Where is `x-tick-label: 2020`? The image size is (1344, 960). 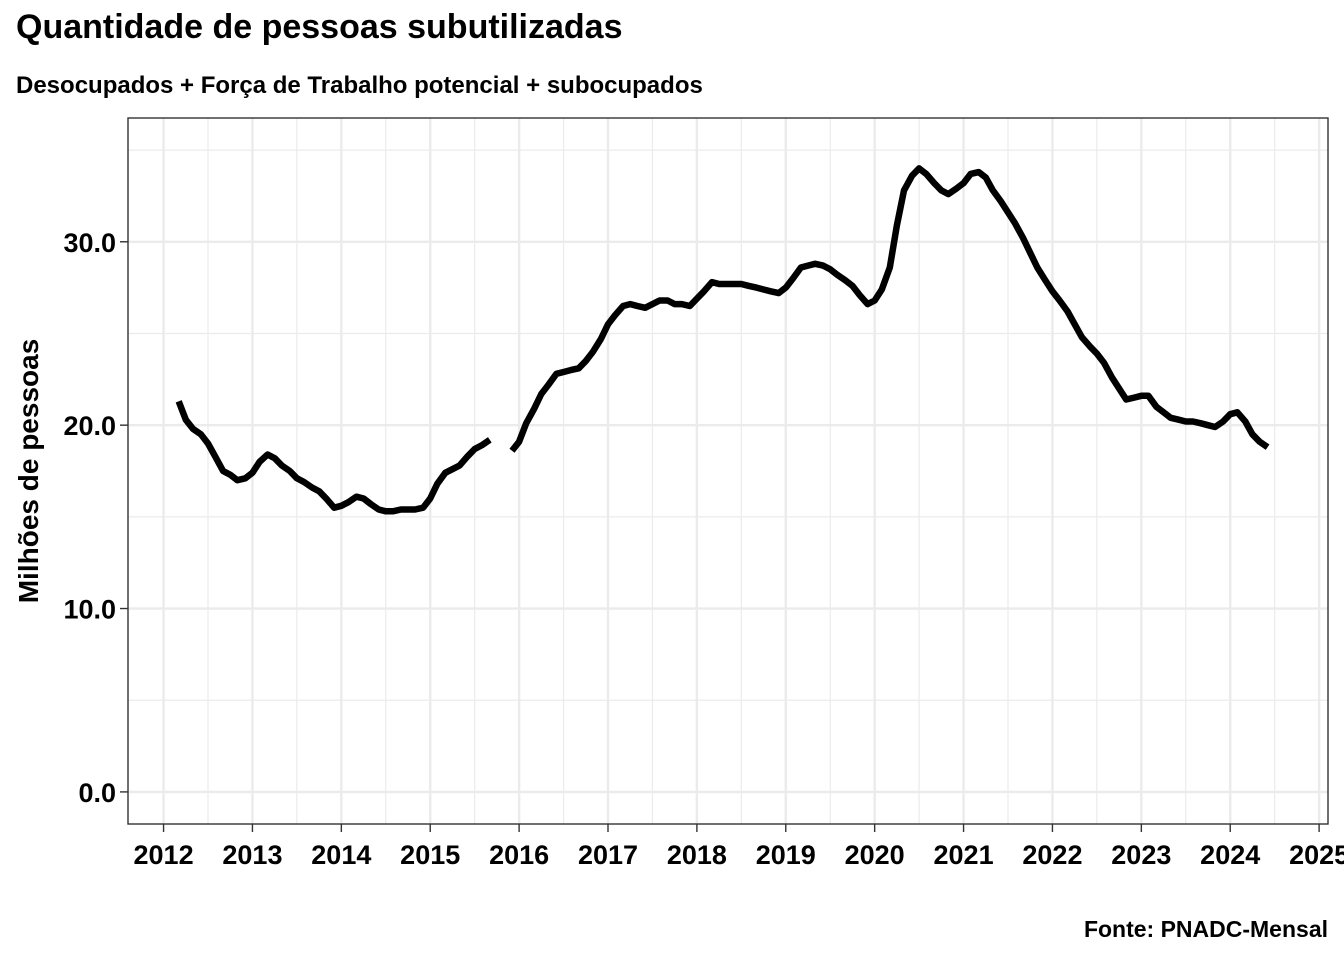
x-tick-label: 2020 is located at coordinates (875, 855).